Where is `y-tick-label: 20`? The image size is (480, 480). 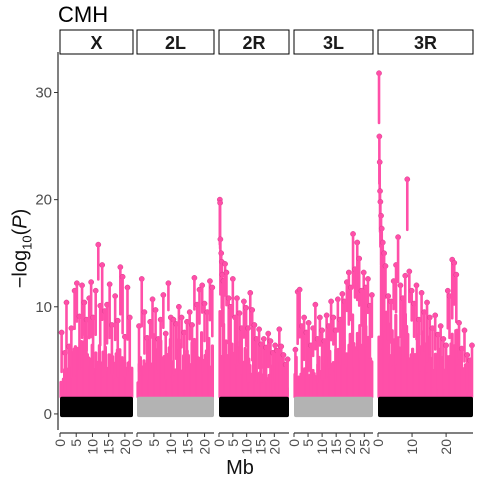
y-tick-label: 20 is located at coordinates (43, 200).